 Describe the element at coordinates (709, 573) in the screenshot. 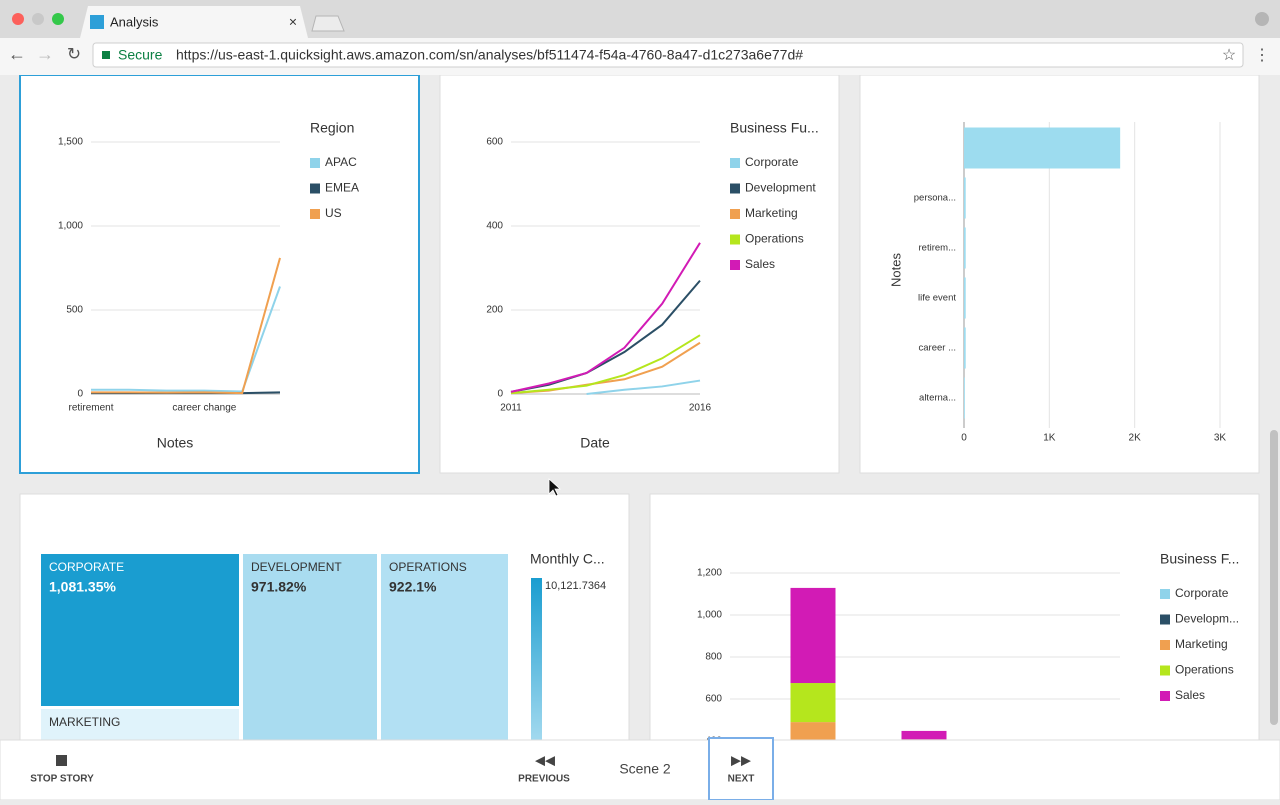

I see `y-tick-label: 1,200` at that location.